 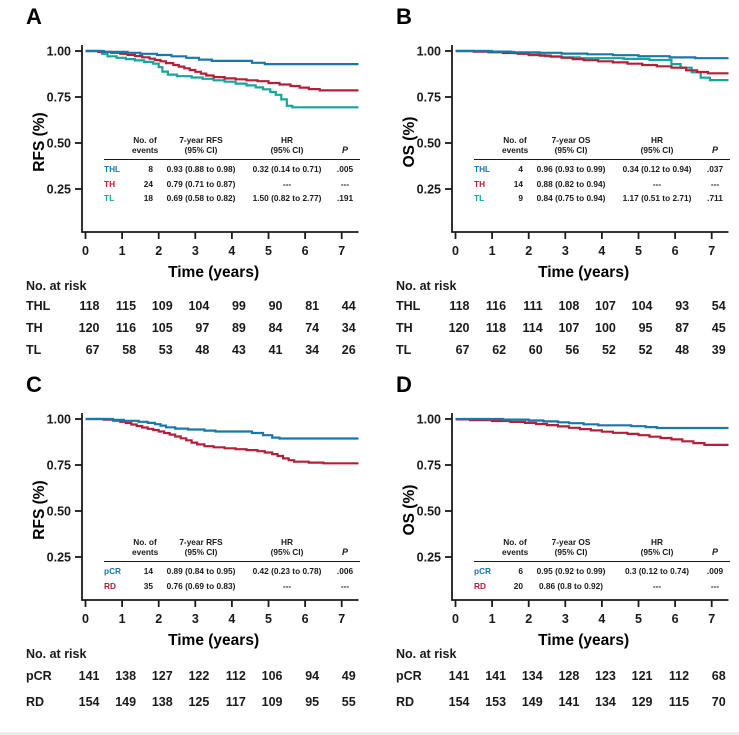 I want to click on risk-value: 55, so click(x=349, y=702).